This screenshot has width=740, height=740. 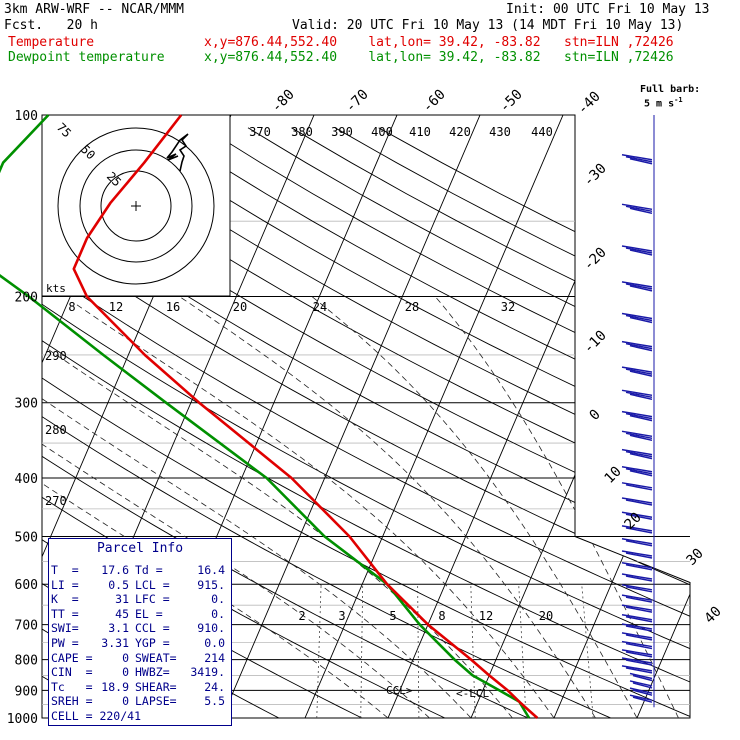 I want to click on parcel-info-v2: 910., so click(x=211, y=628).